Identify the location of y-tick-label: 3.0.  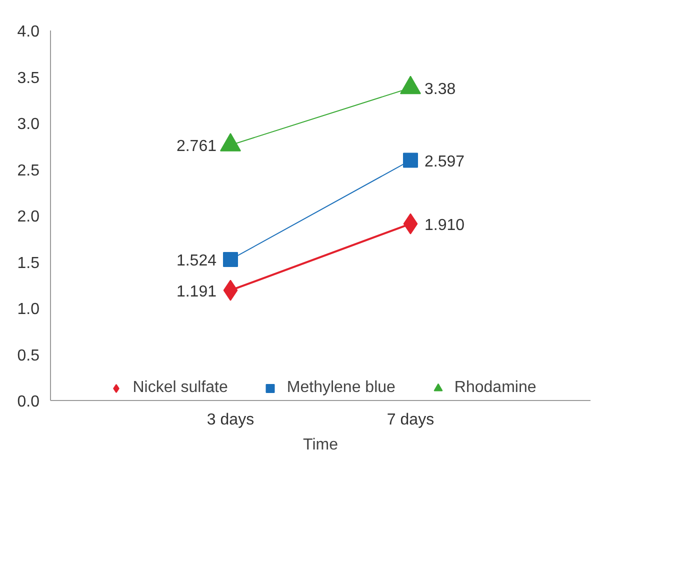
(28, 124).